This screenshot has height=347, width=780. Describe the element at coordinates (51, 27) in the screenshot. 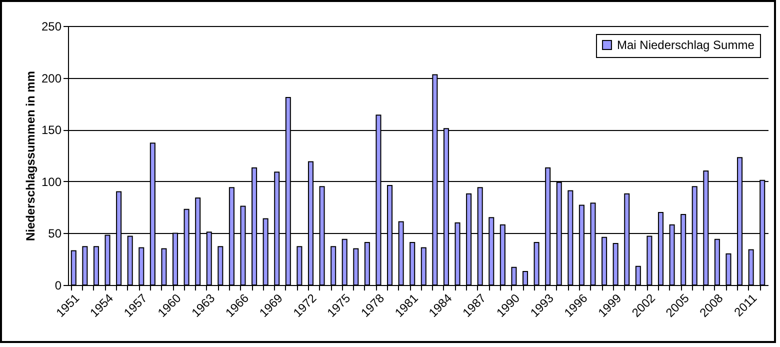

I see `y-tick-label: 250` at that location.